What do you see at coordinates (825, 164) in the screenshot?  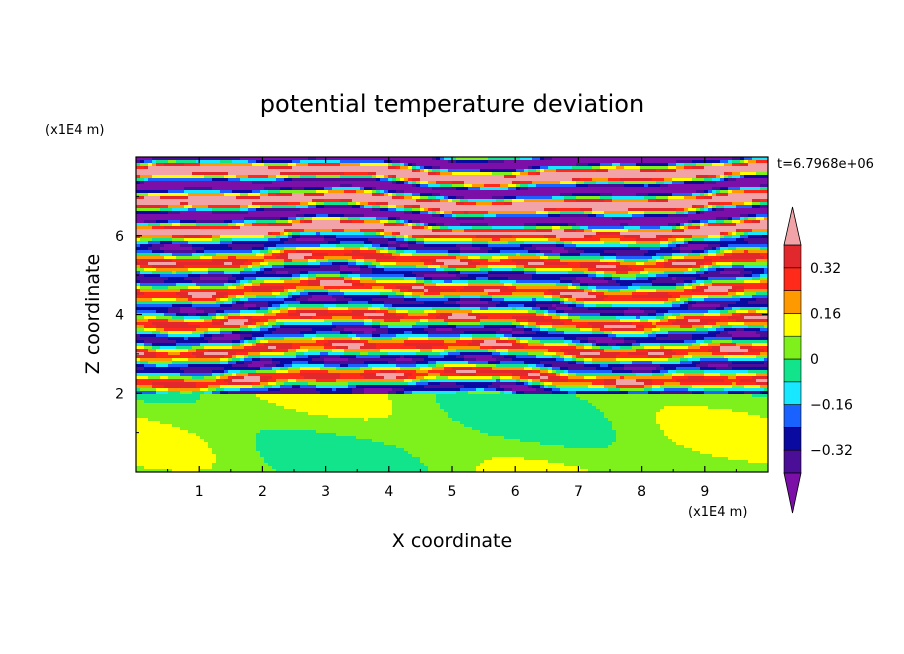 I see `time-label: t=6.7968e+06` at bounding box center [825, 164].